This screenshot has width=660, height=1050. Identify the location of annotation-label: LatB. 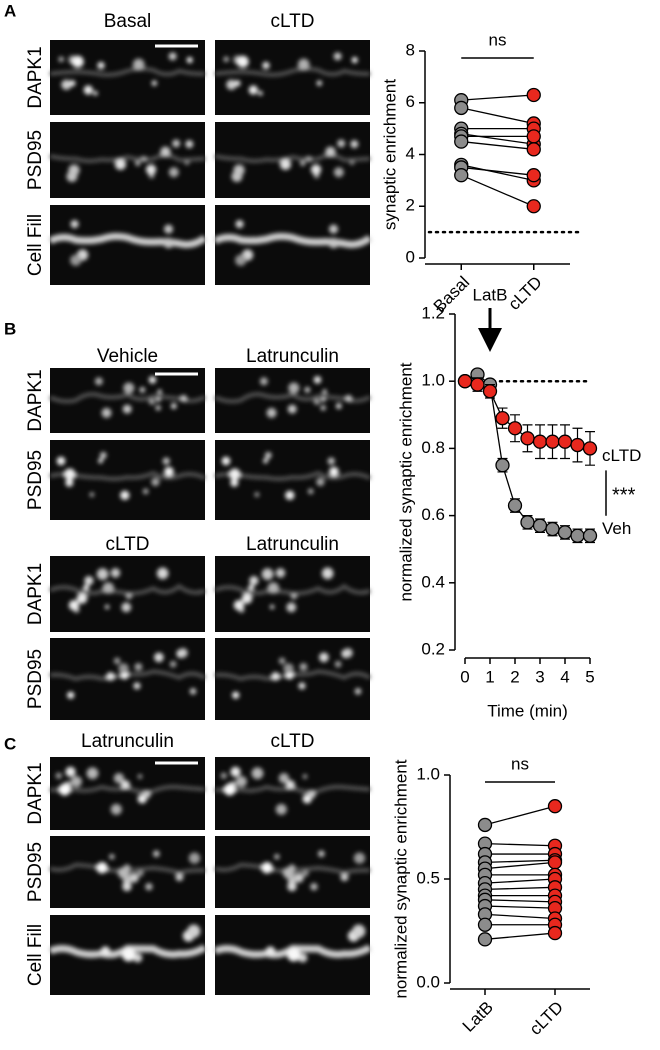
(490, 294).